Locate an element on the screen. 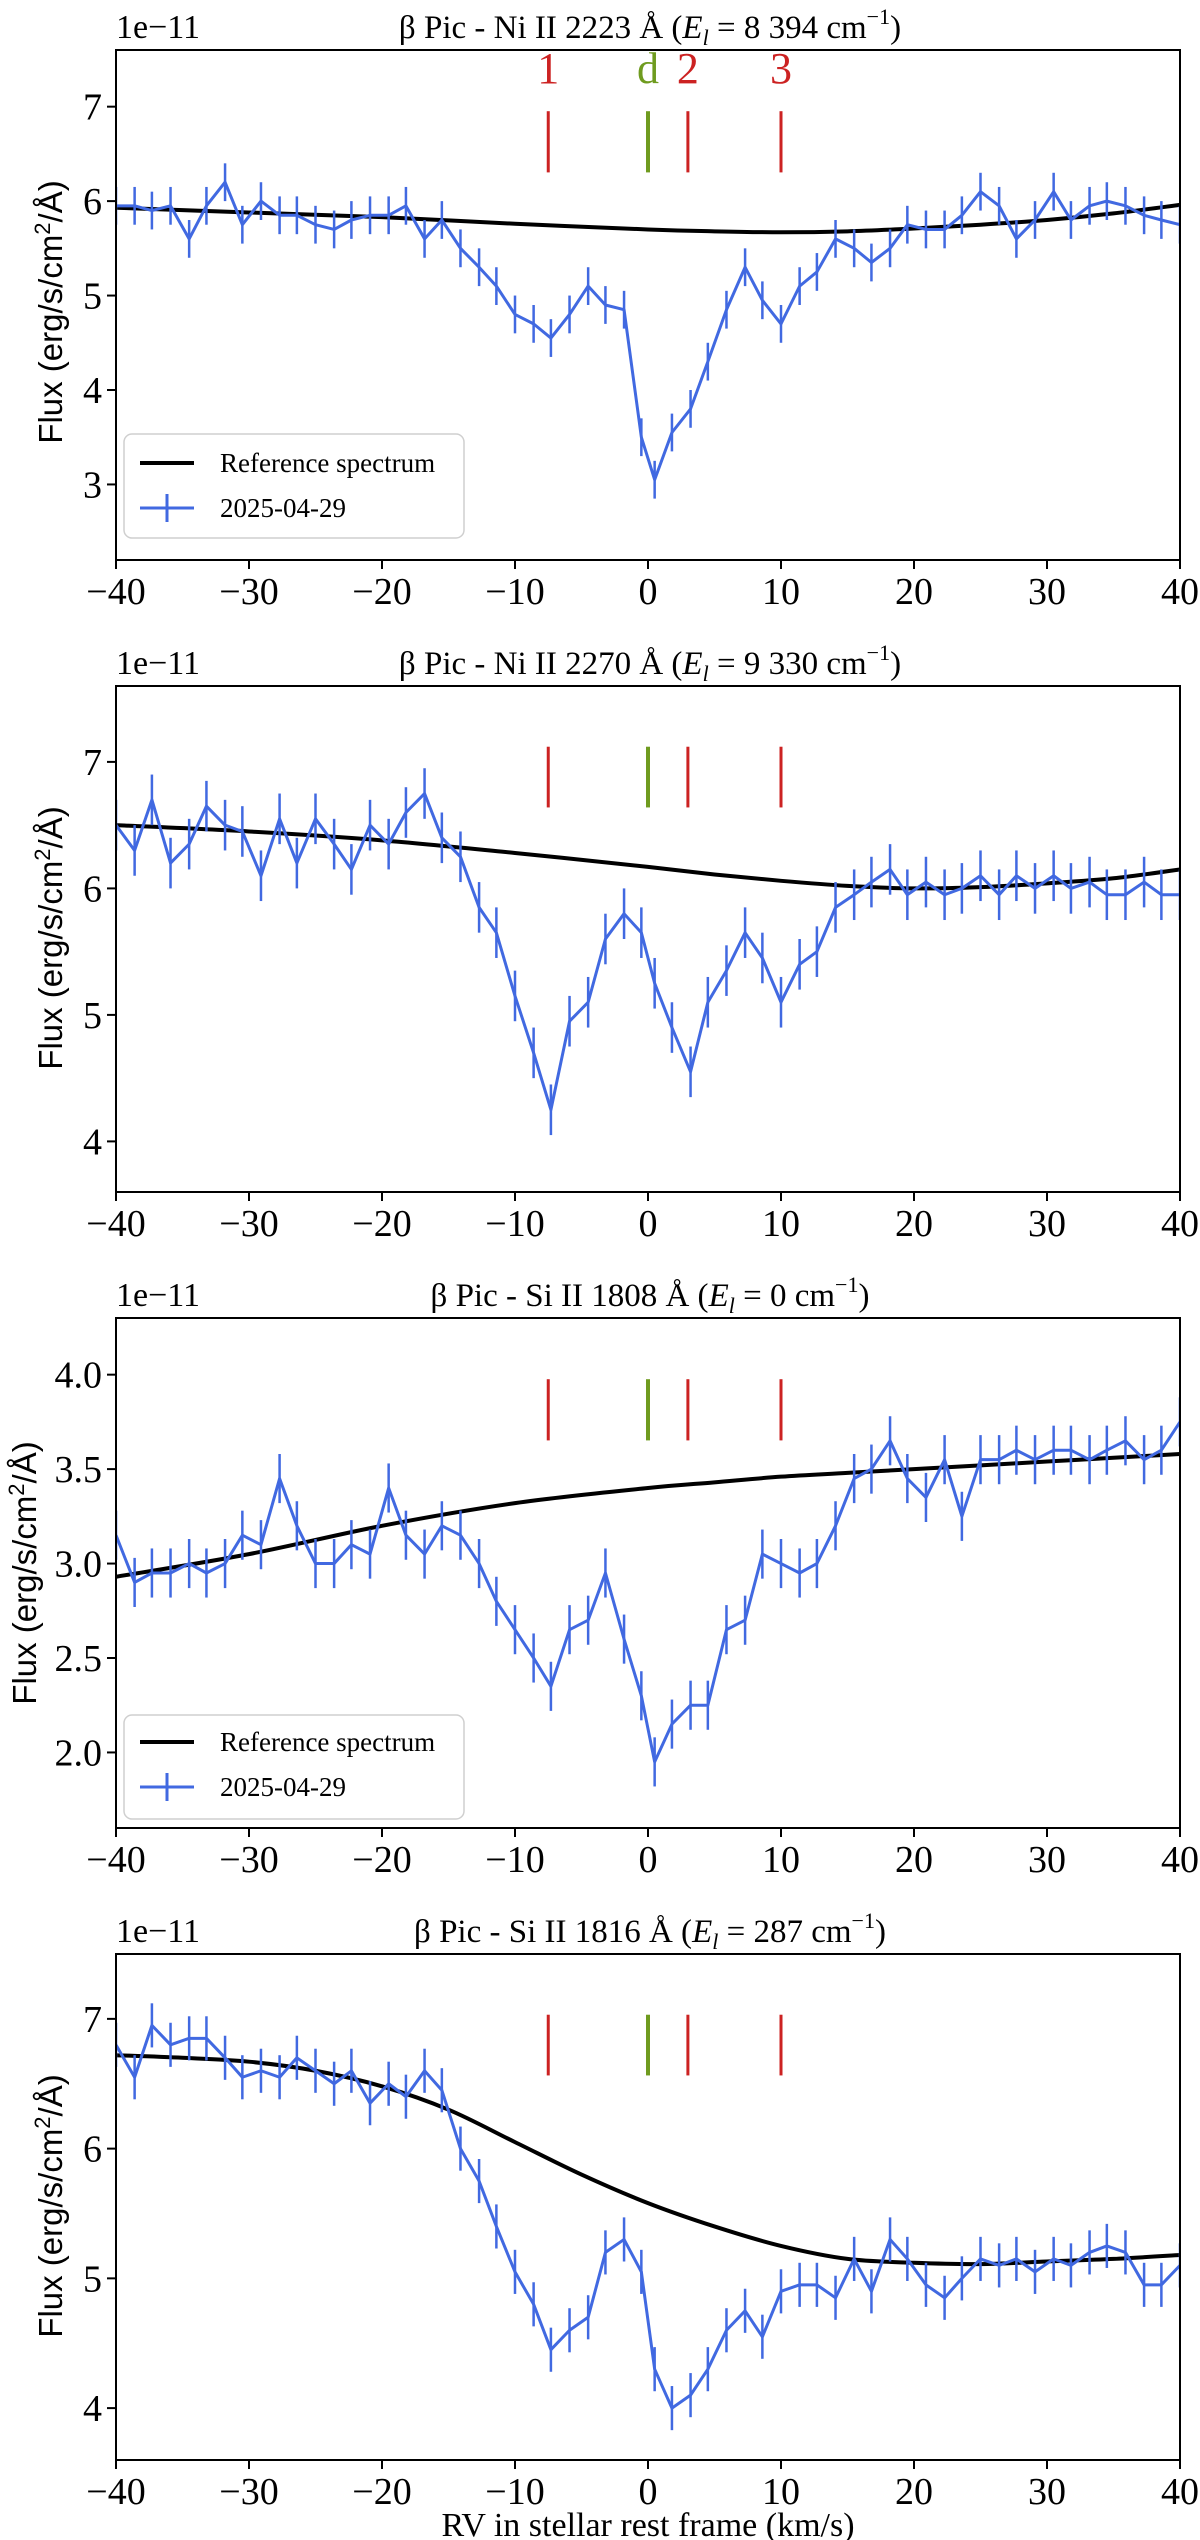 This screenshot has height=2540, width=1200. velocity-marker-label: 3 is located at coordinates (781, 68).